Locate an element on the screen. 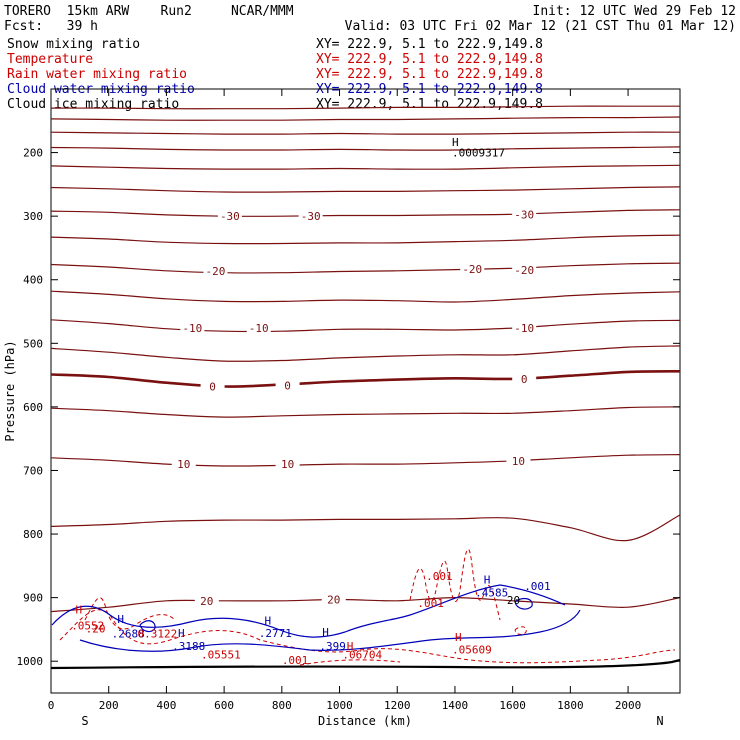  y-tick-label: 900 is located at coordinates (33, 598).